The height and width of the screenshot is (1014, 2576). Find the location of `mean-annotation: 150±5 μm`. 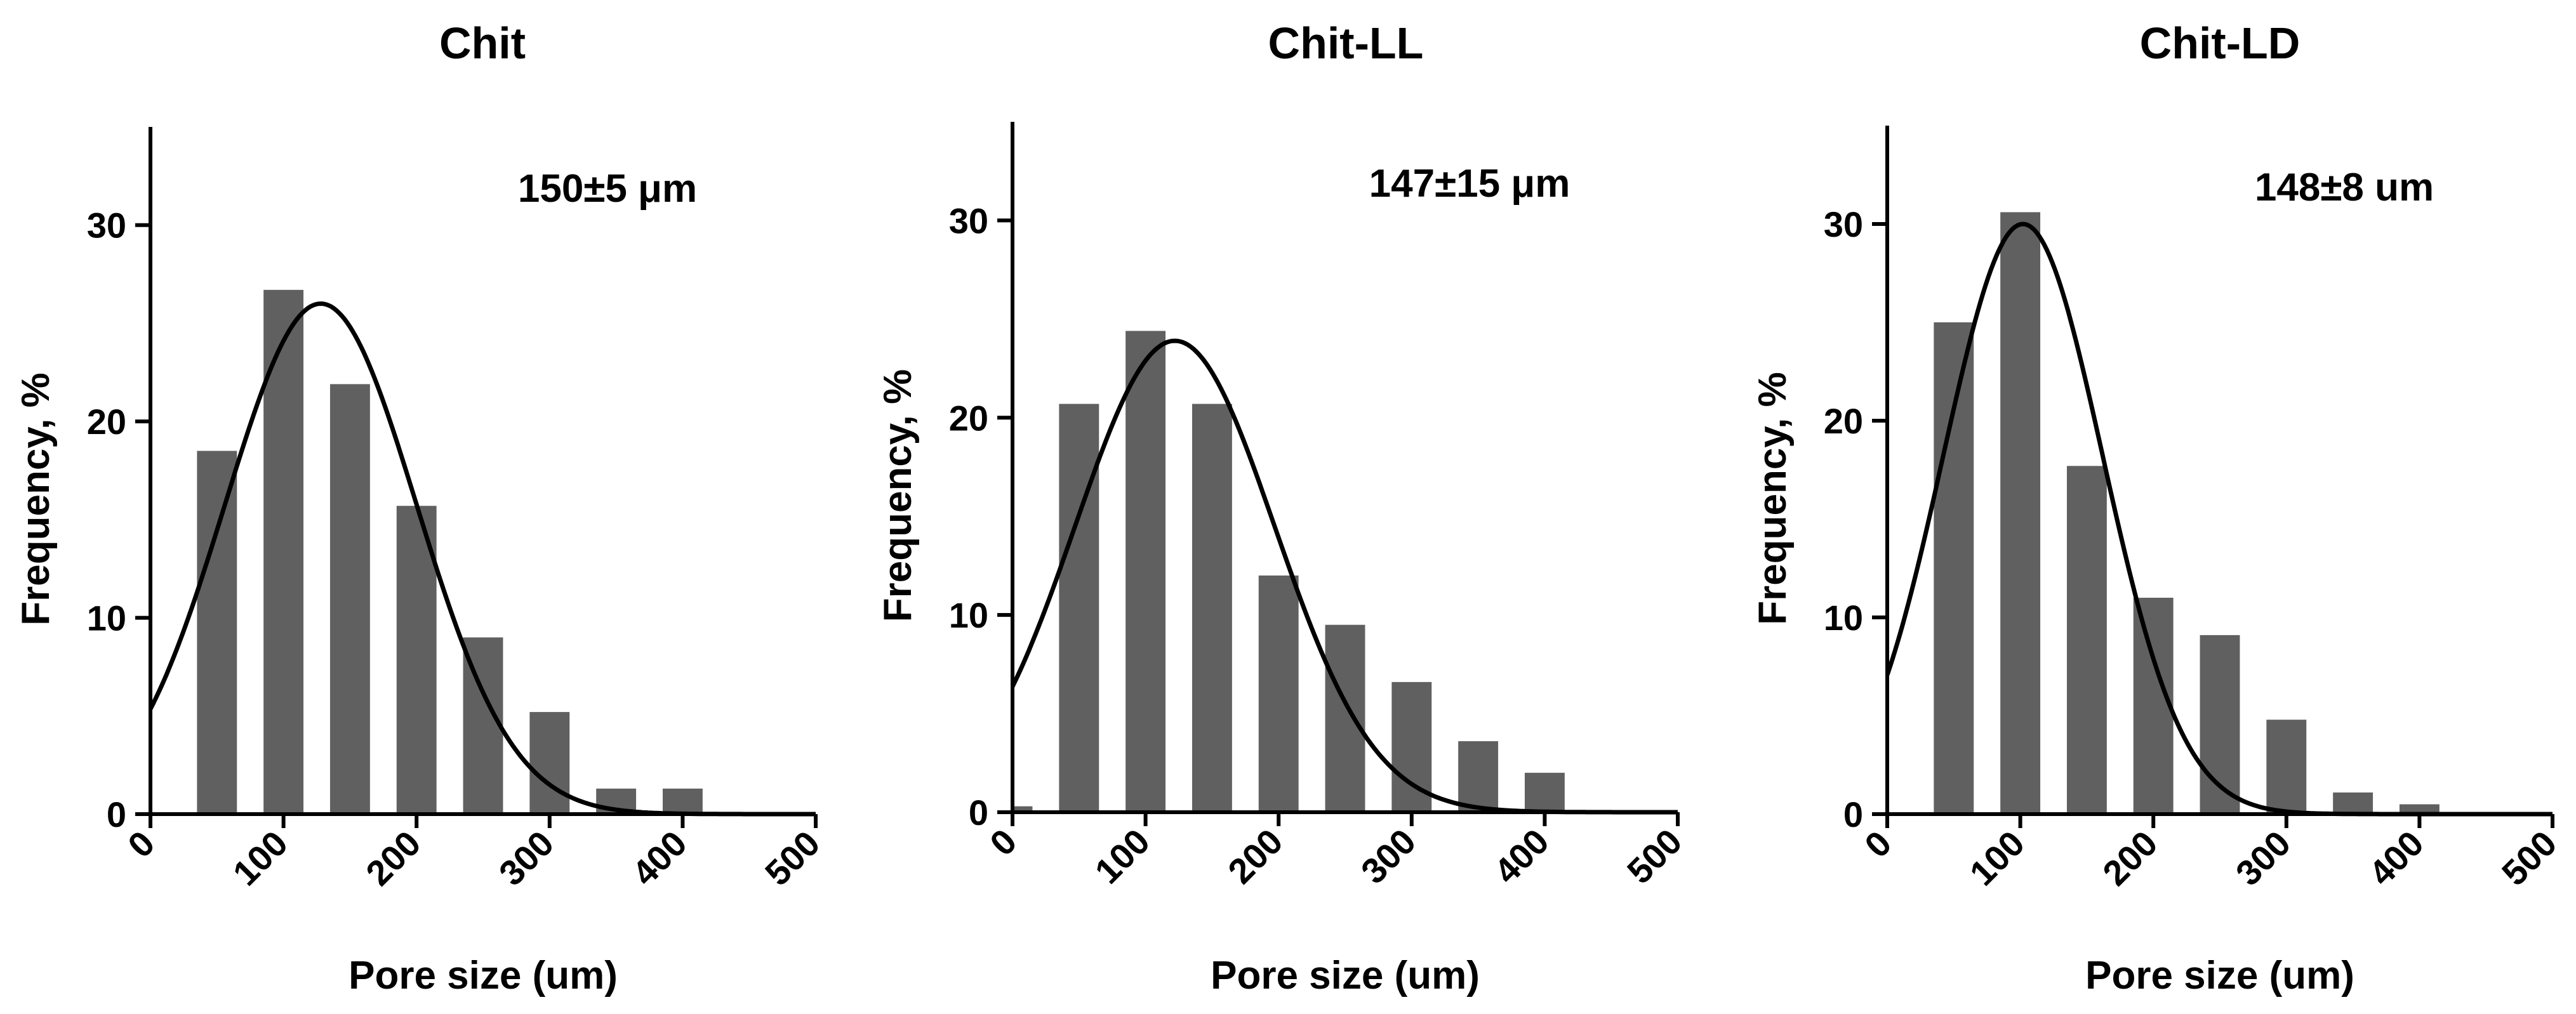

mean-annotation: 150±5 μm is located at coordinates (607, 189).